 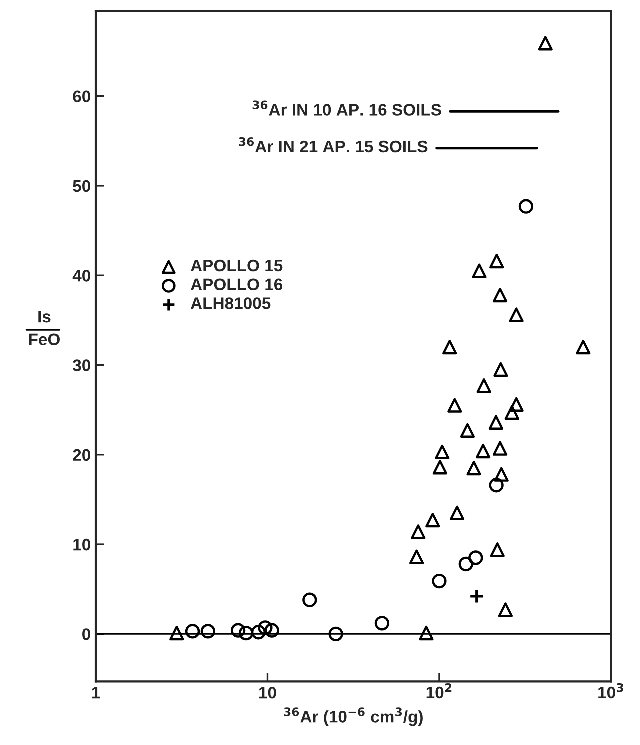 What do you see at coordinates (236, 266) in the screenshot?
I see `legend-label: APOLLO 15` at bounding box center [236, 266].